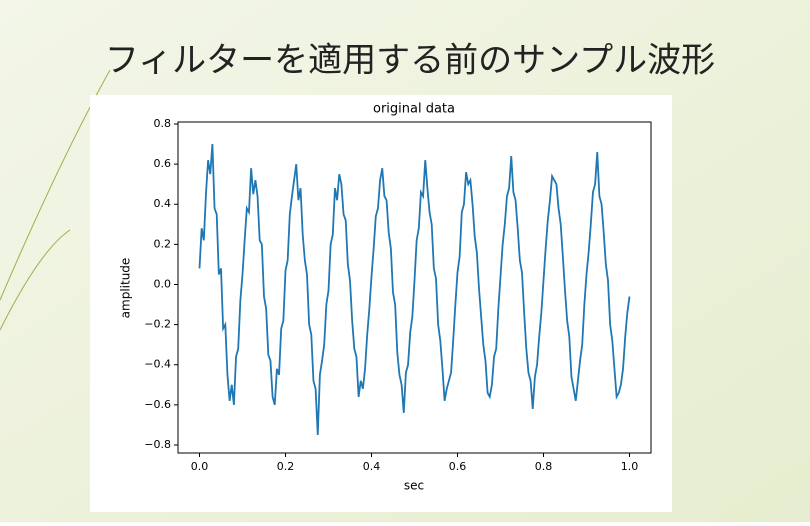  Describe the element at coordinates (458, 466) in the screenshot. I see `x-tick-label: 0.6` at that location.